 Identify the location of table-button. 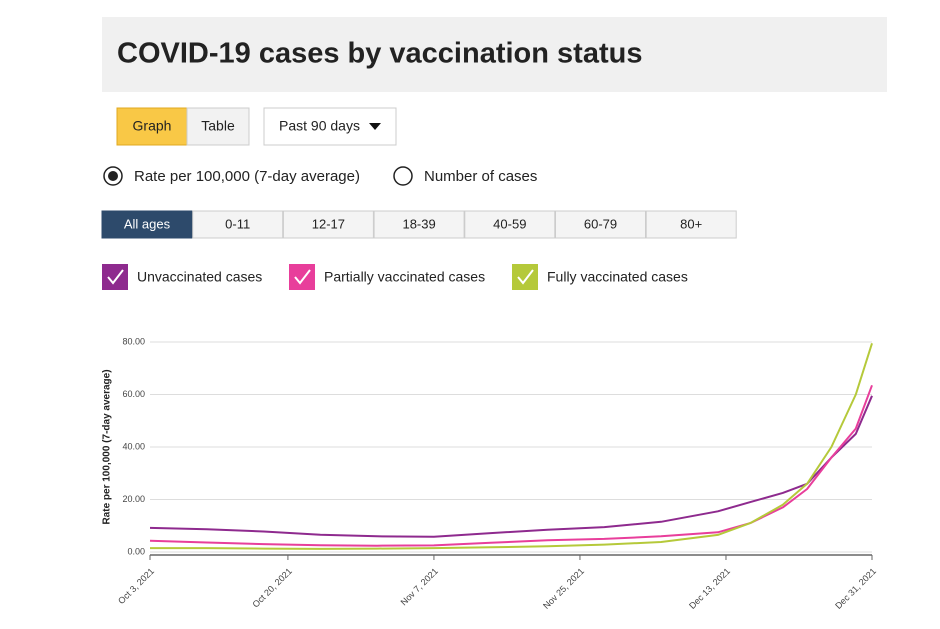
(218, 126).